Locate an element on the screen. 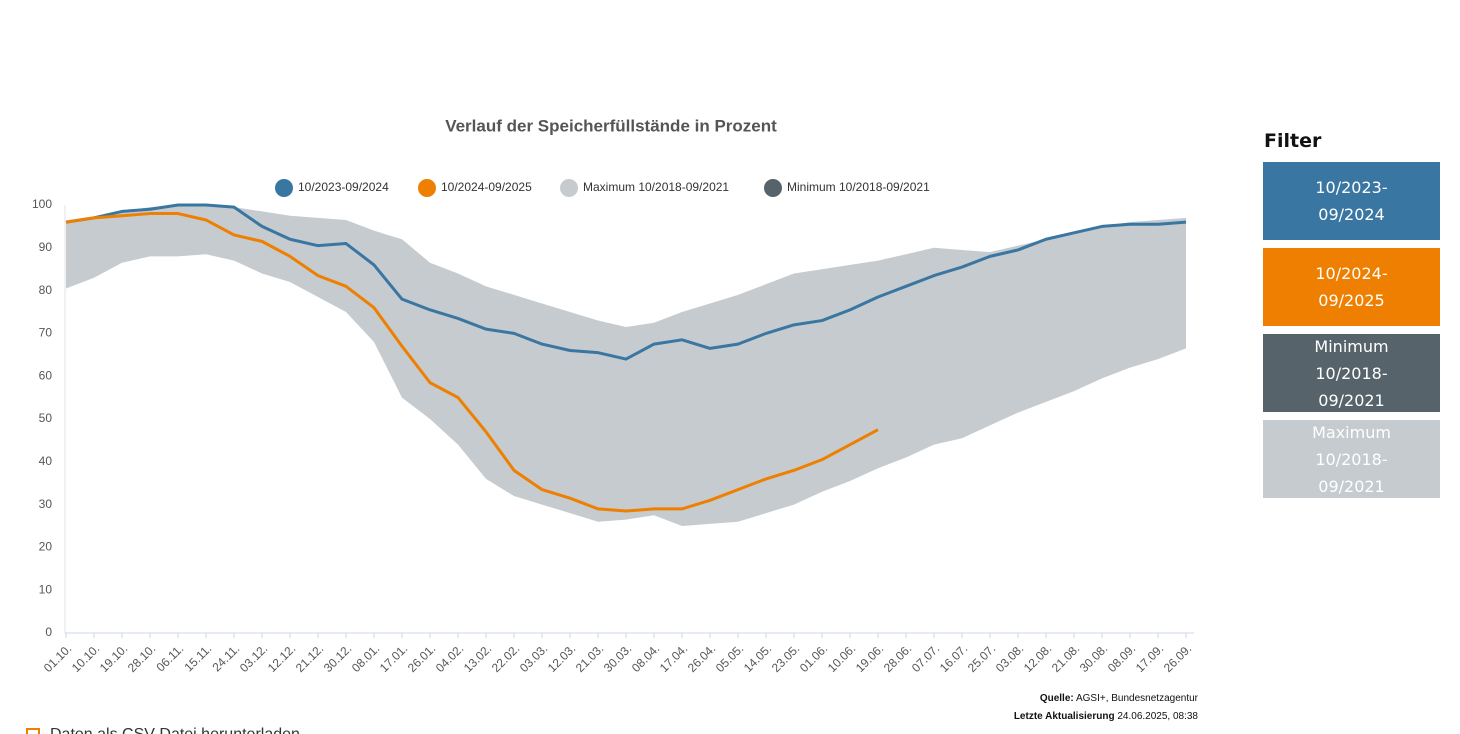 The height and width of the screenshot is (734, 1460). x-tick-label: 30.12. is located at coordinates (337, 657).